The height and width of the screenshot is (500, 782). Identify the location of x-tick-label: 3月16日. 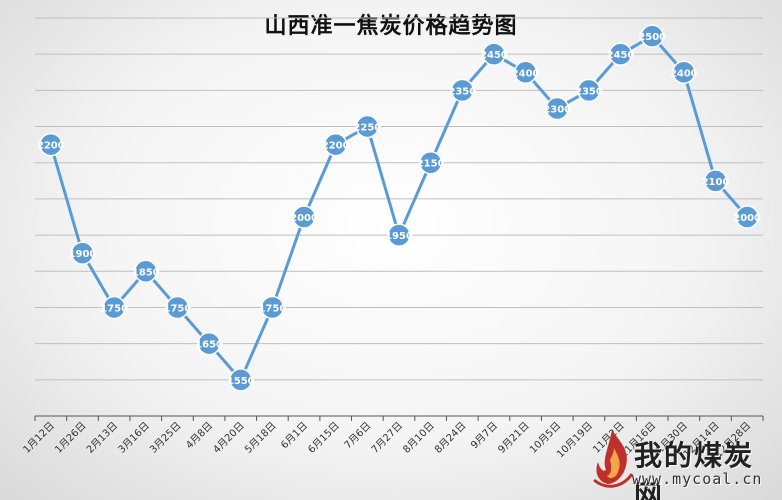
(134, 438).